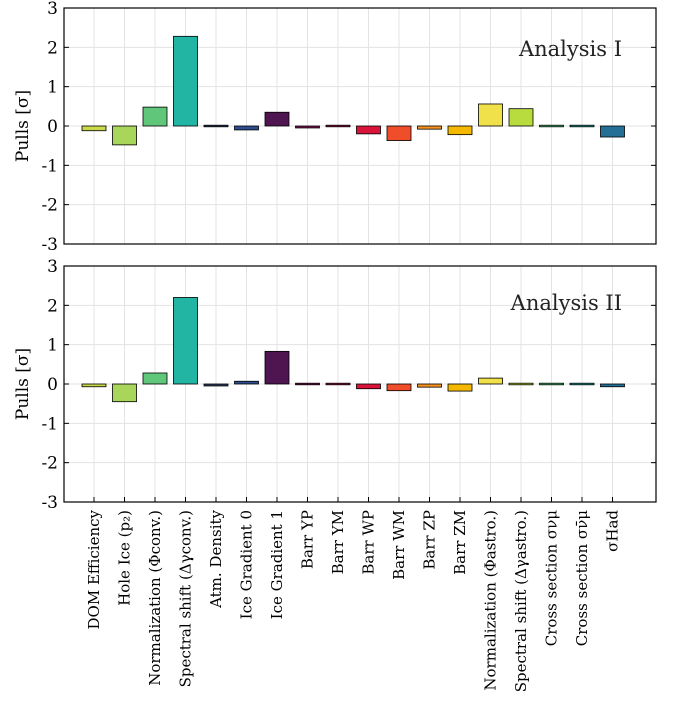  What do you see at coordinates (491, 600) in the screenshot?
I see `x-tick-label: Normalization (Φastro.)` at bounding box center [491, 600].